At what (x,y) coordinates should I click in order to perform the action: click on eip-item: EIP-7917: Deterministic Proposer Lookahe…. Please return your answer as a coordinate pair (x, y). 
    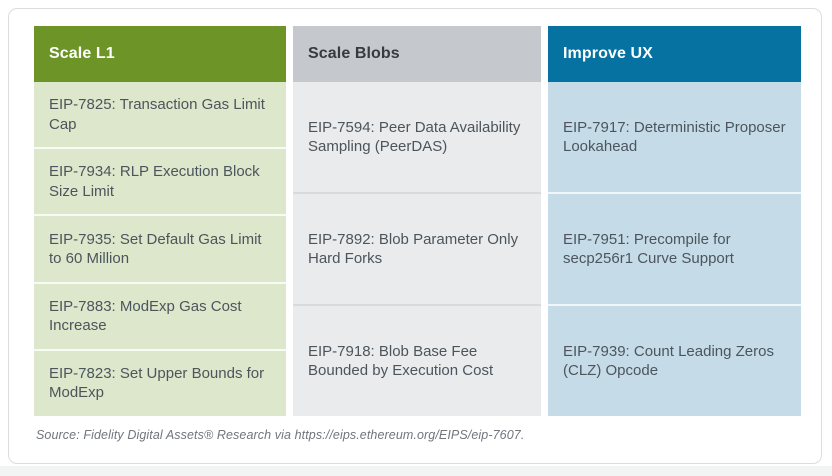
    Looking at the image, I should click on (674, 137).